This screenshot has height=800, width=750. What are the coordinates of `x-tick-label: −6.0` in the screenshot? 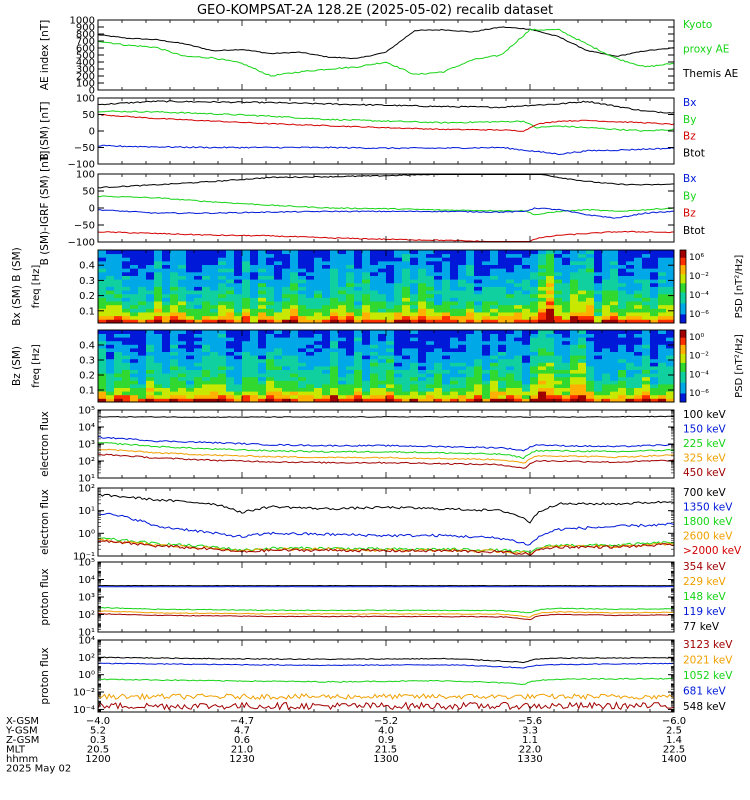 It's located at (674, 721).